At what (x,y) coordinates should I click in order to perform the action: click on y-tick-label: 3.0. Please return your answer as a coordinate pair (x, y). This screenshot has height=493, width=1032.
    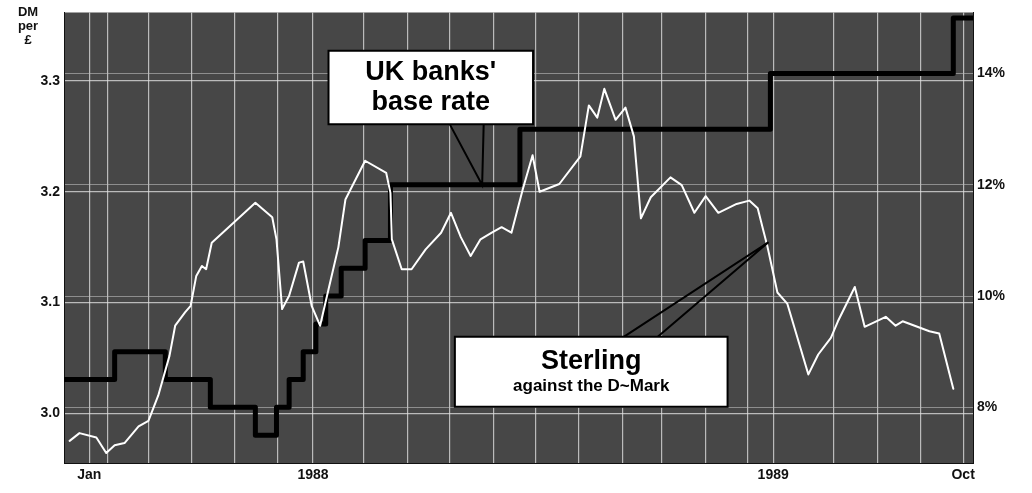
    Looking at the image, I should click on (50, 412).